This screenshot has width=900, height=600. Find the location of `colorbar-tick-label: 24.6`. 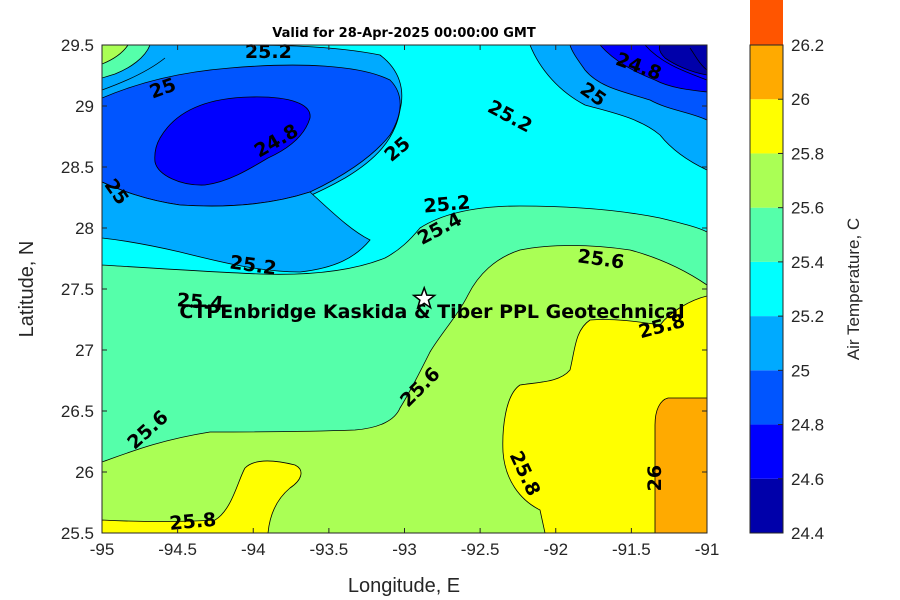

colorbar-tick-label: 24.6 is located at coordinates (807, 479).